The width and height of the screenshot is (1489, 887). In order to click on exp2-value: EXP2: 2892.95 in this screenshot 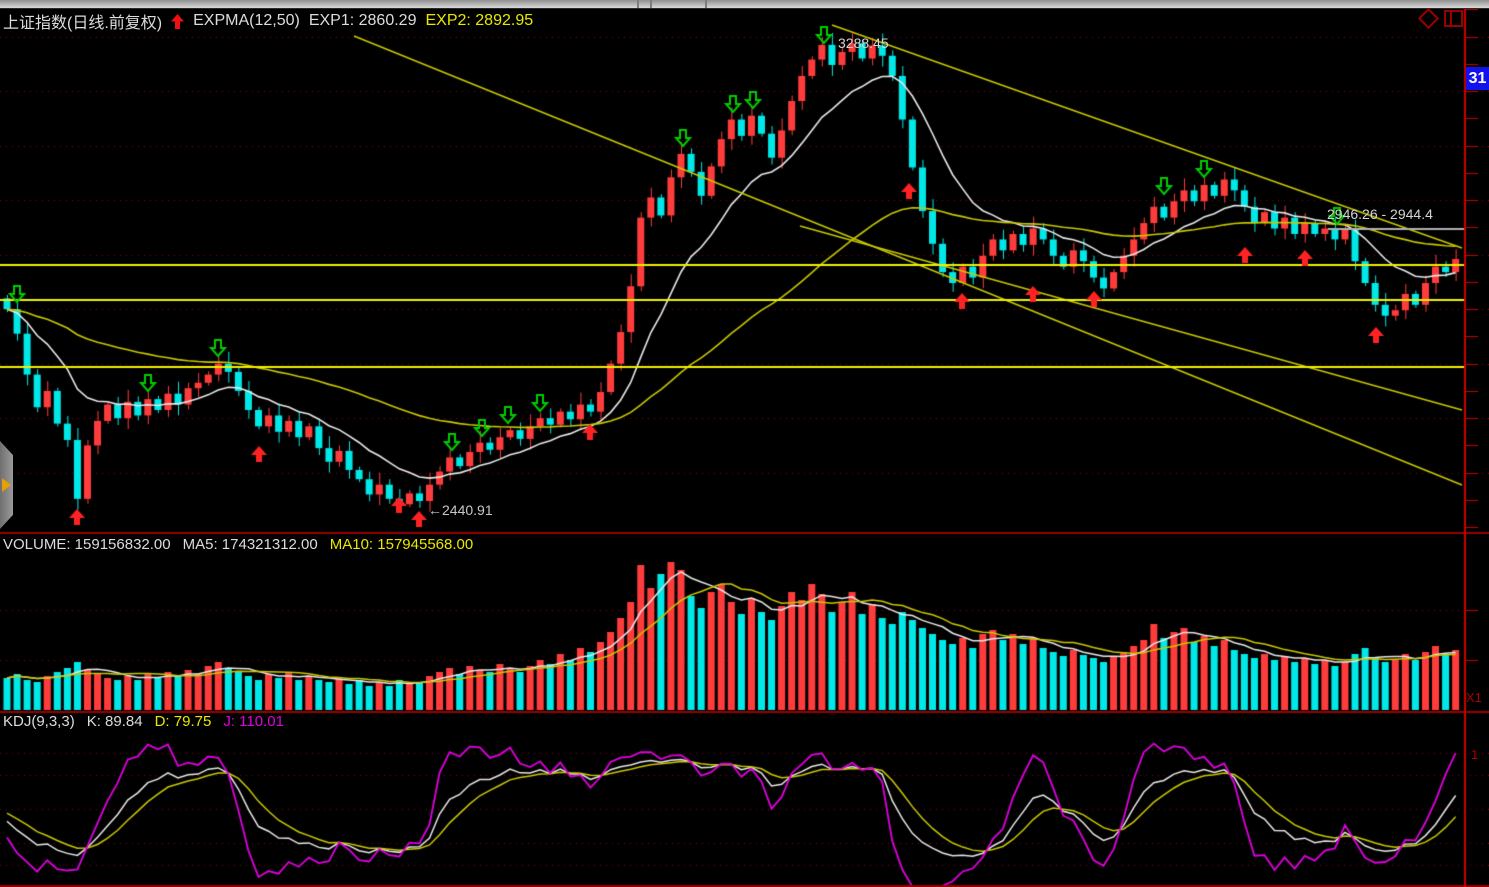, I will do `click(479, 20)`.